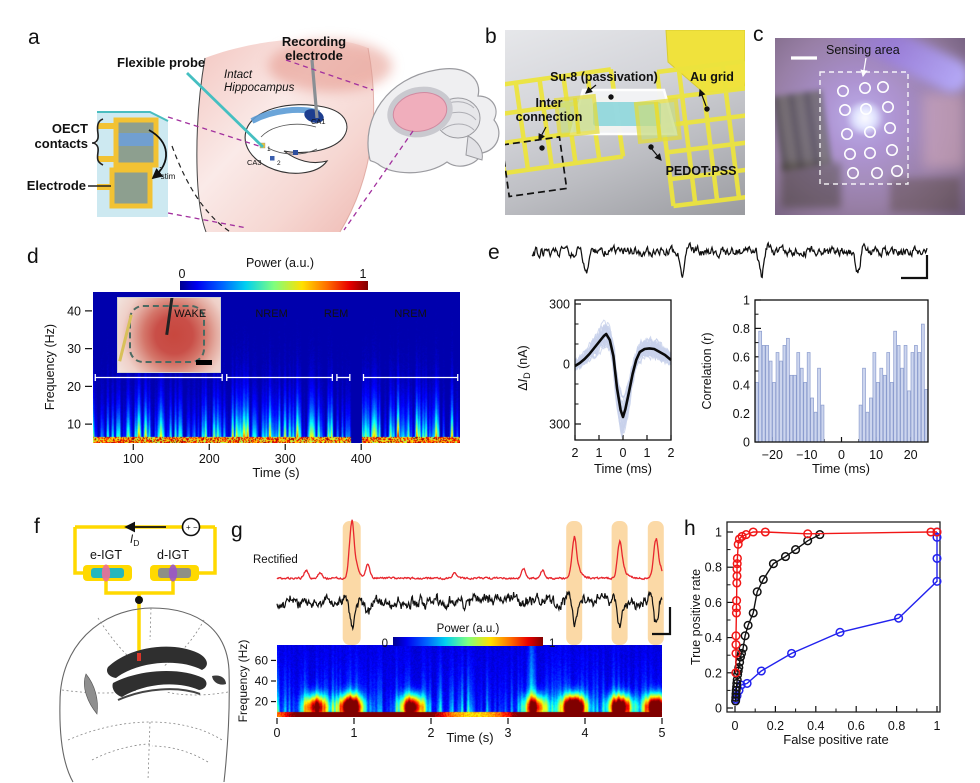 The height and width of the screenshot is (783, 980). Describe the element at coordinates (91, 694) in the screenshot. I see `atlas-gray-region` at that location.